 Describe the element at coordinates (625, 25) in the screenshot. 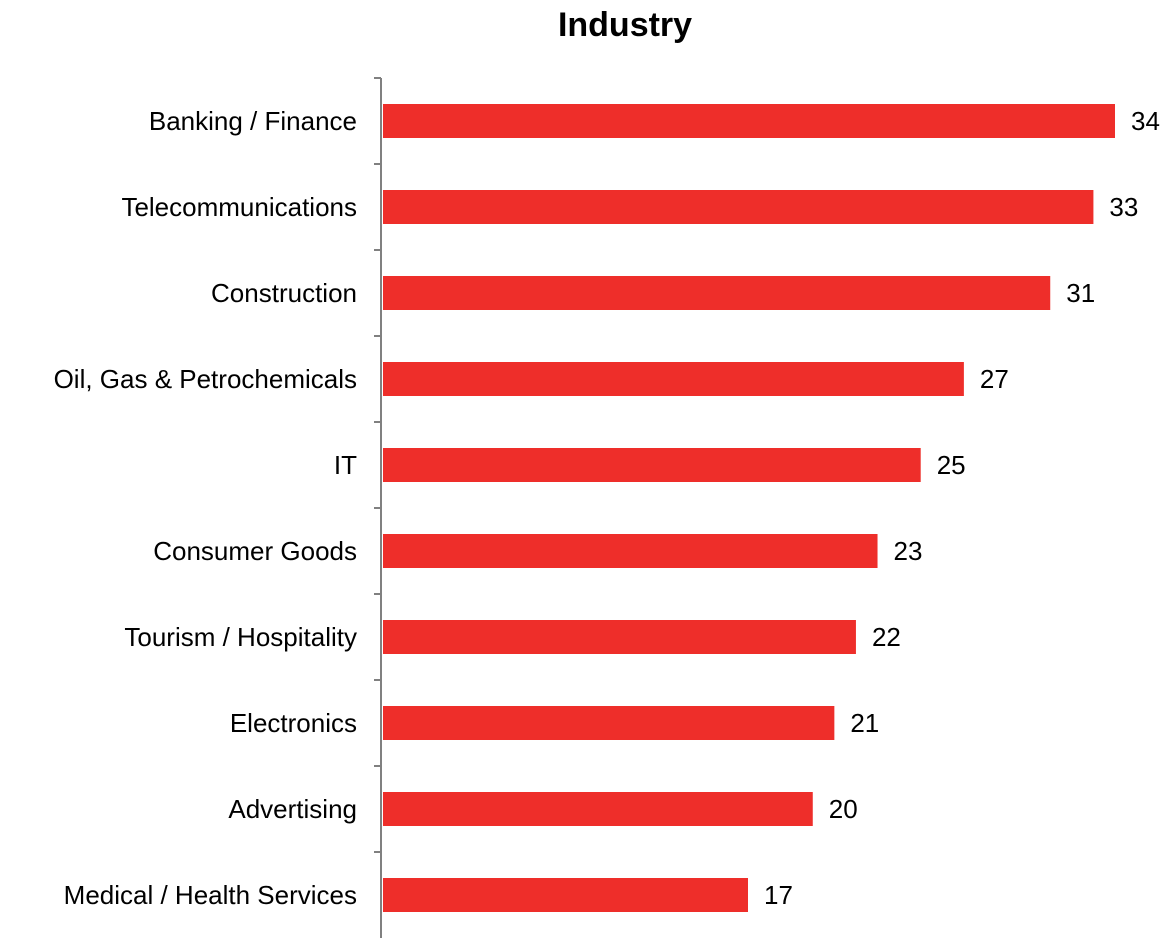

I see `chart-title: Industry` at that location.